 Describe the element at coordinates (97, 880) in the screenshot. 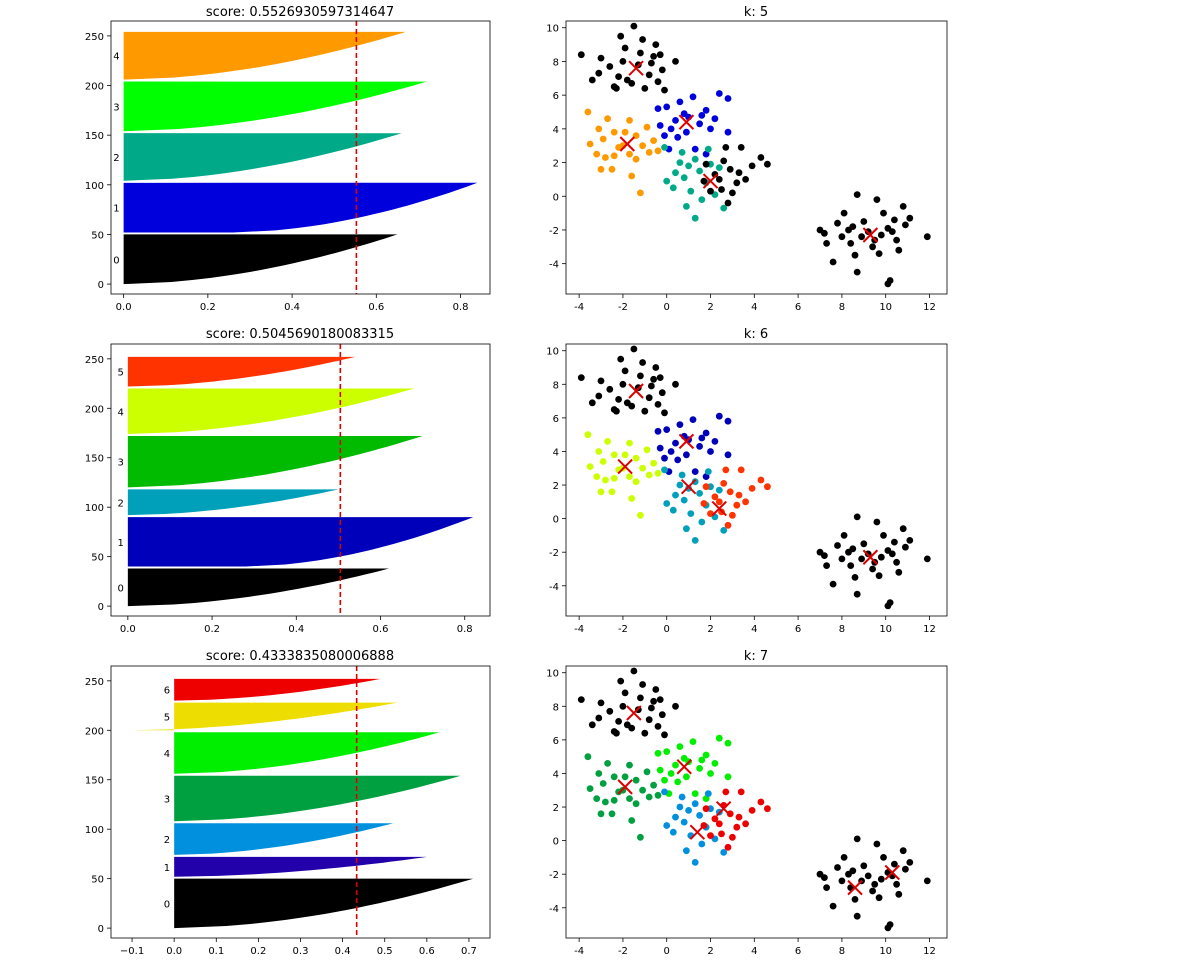

I see `y-tick-label: 50` at that location.